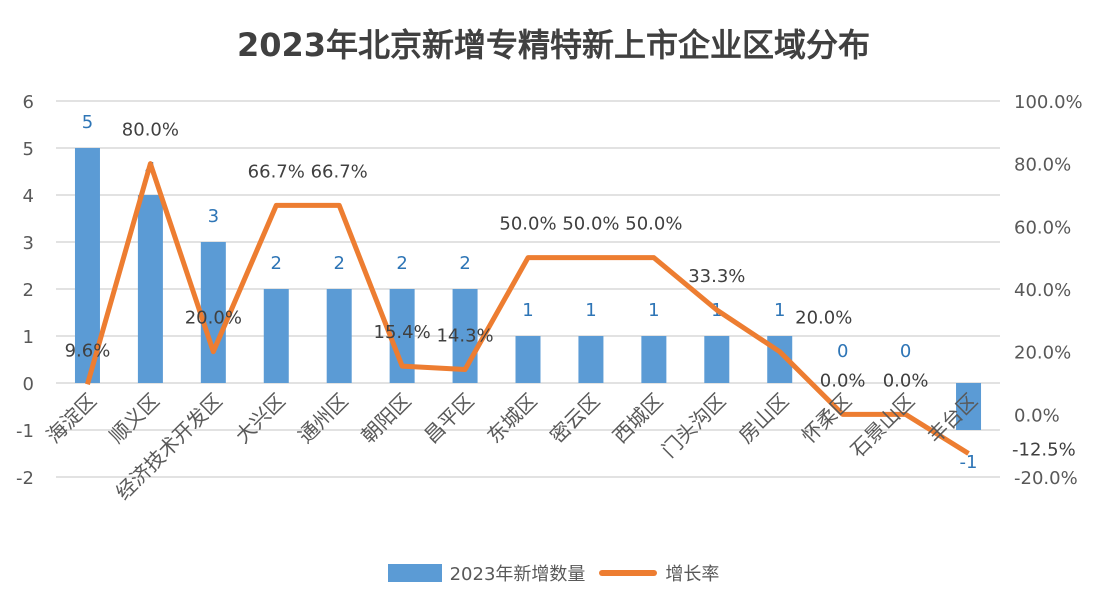  I want to click on bar-data-label: -1, so click(969, 462).